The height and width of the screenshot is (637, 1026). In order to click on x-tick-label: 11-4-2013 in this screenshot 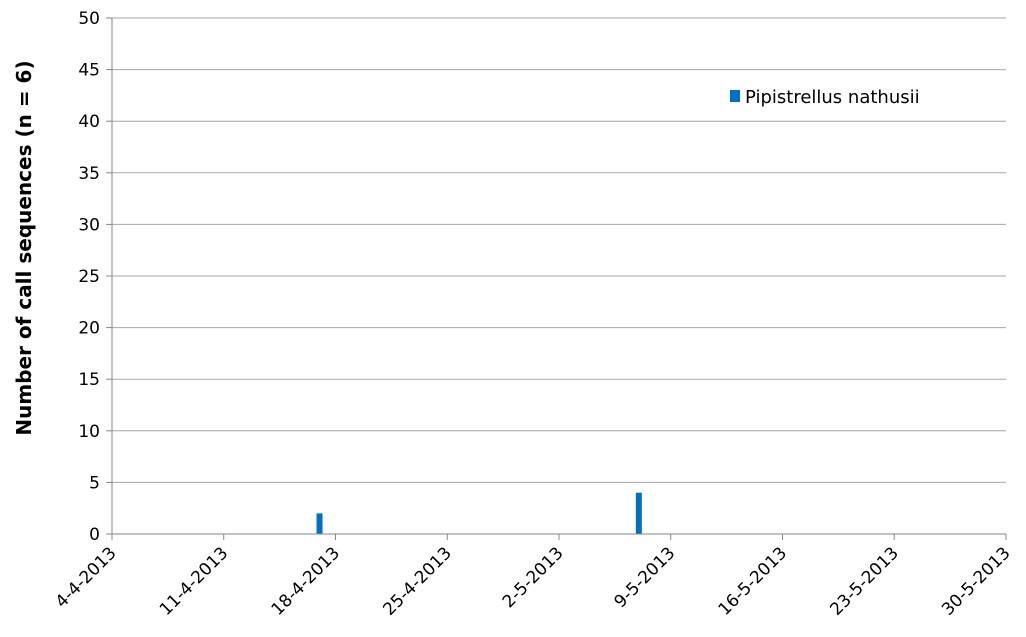, I will do `click(194, 581)`.